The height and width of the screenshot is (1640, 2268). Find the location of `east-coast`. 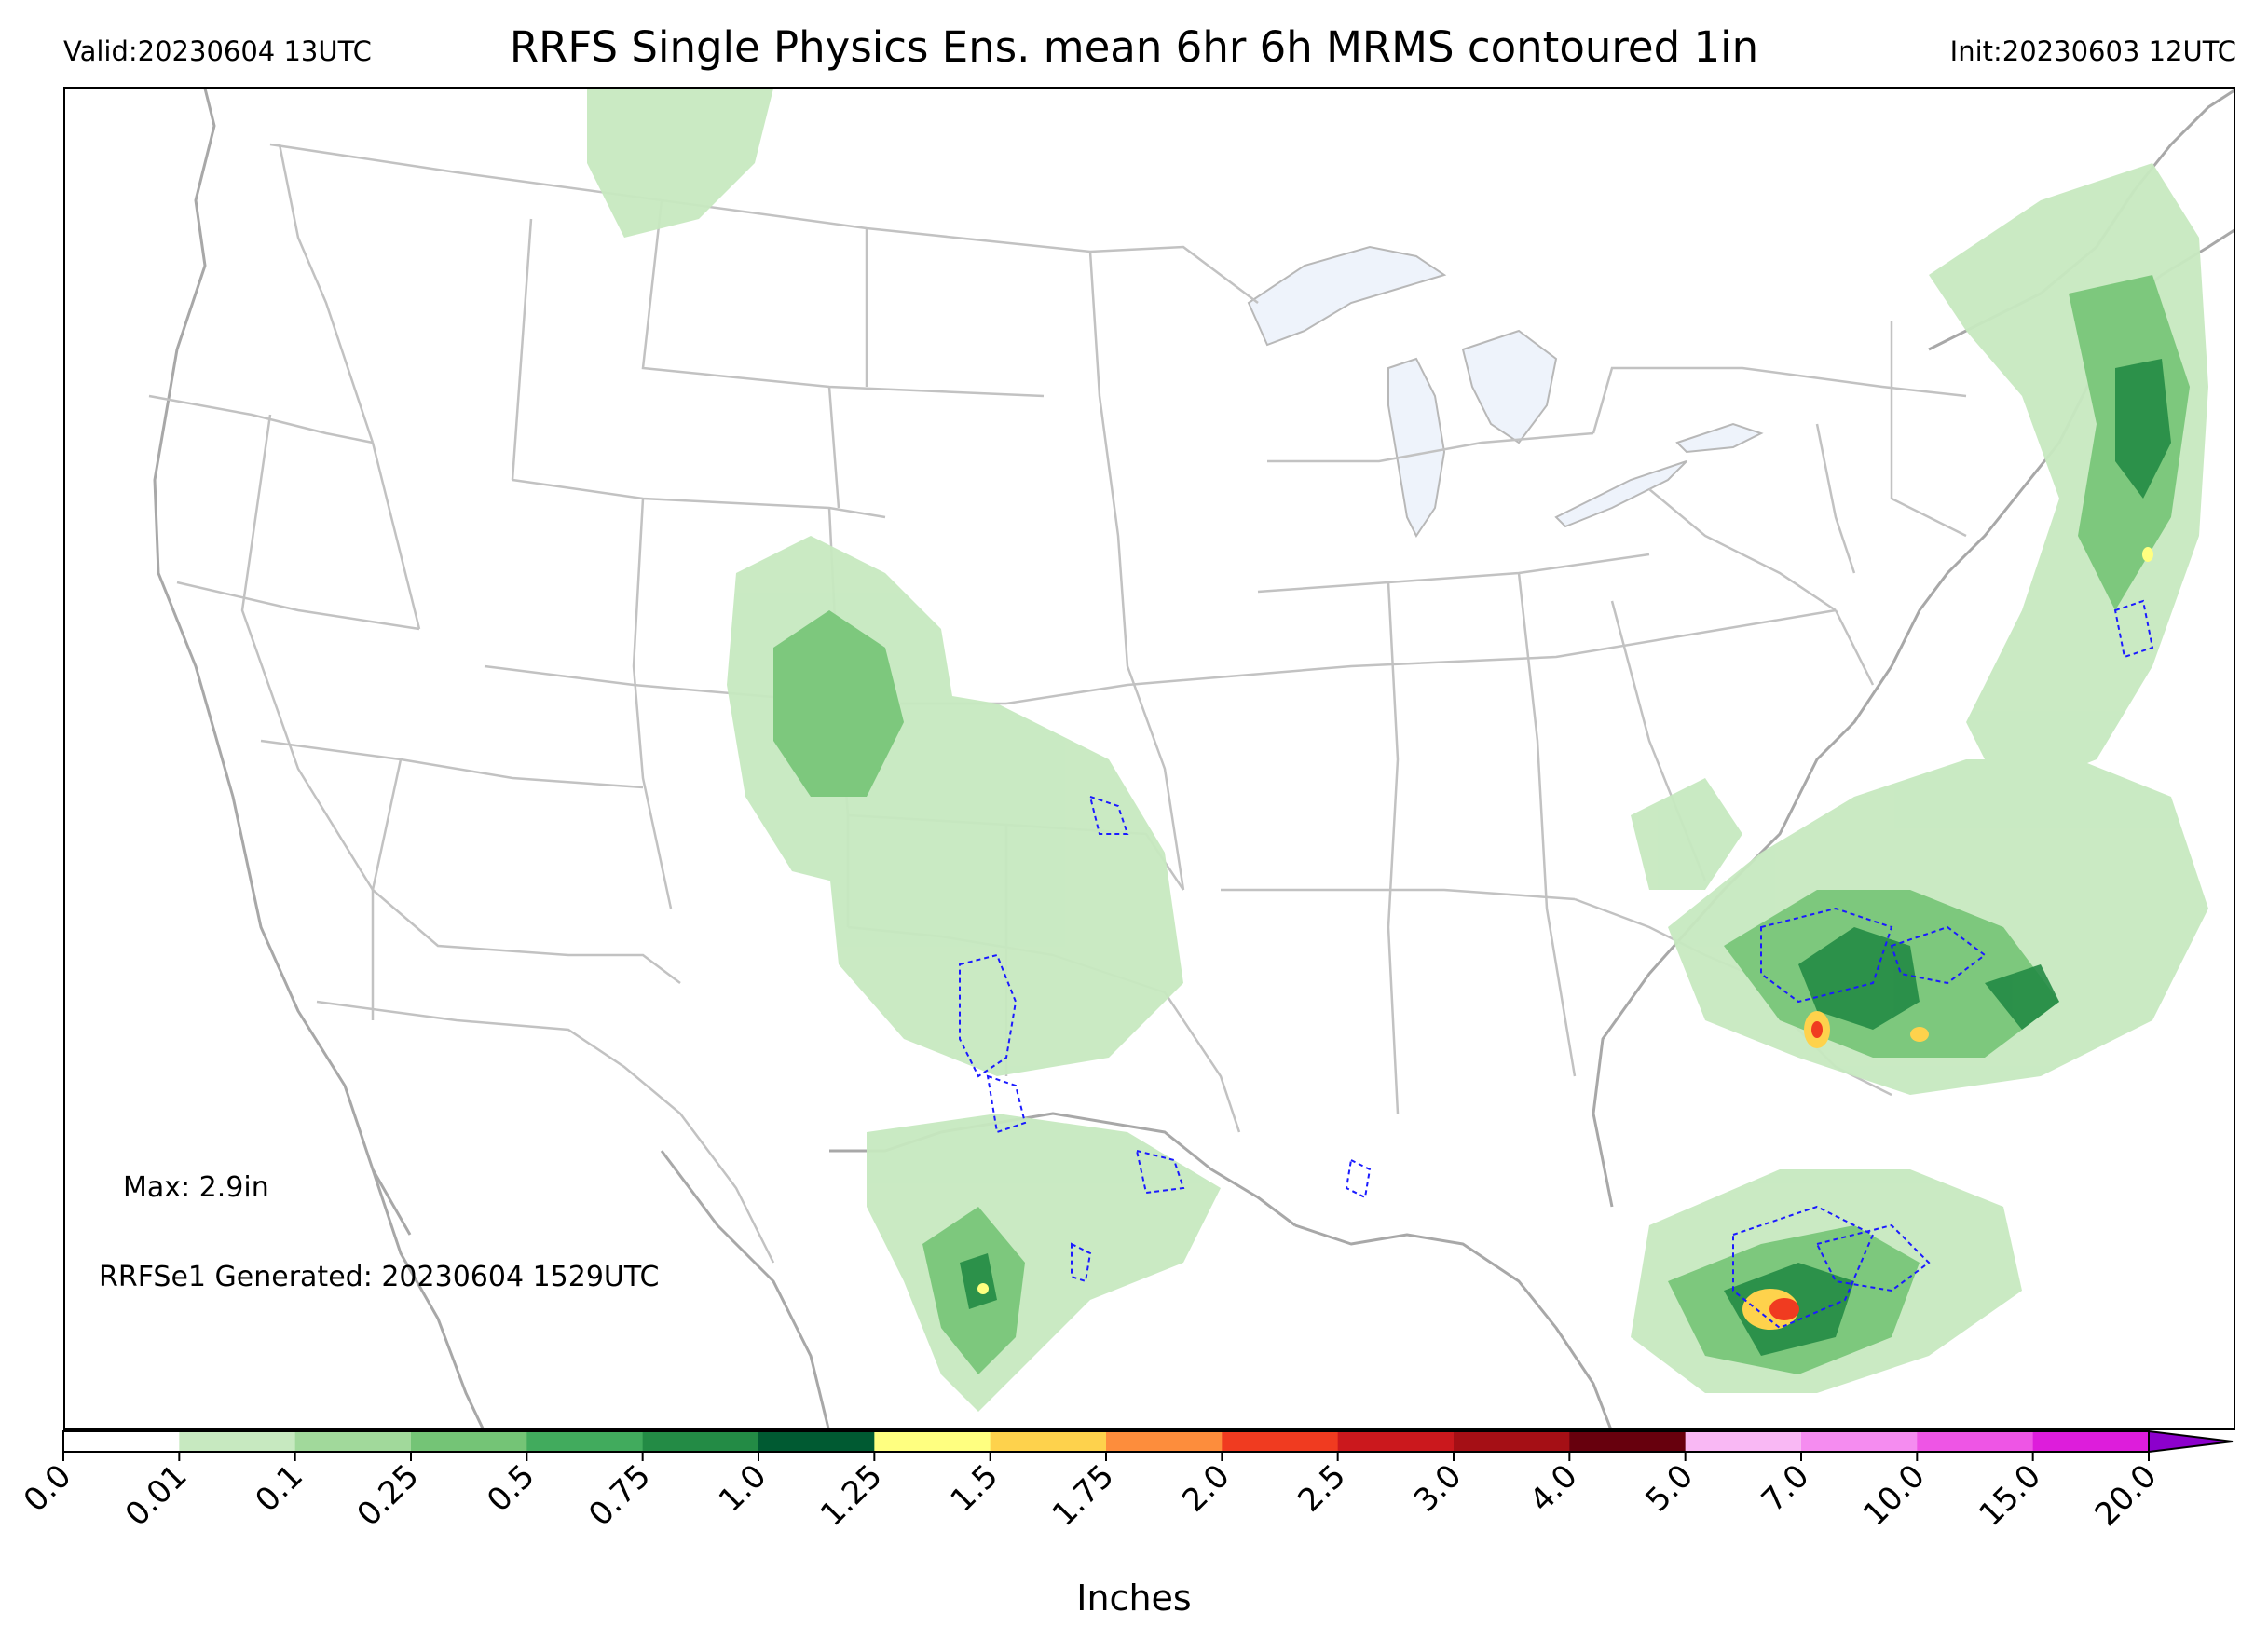

east-coast is located at coordinates (1854, 759).